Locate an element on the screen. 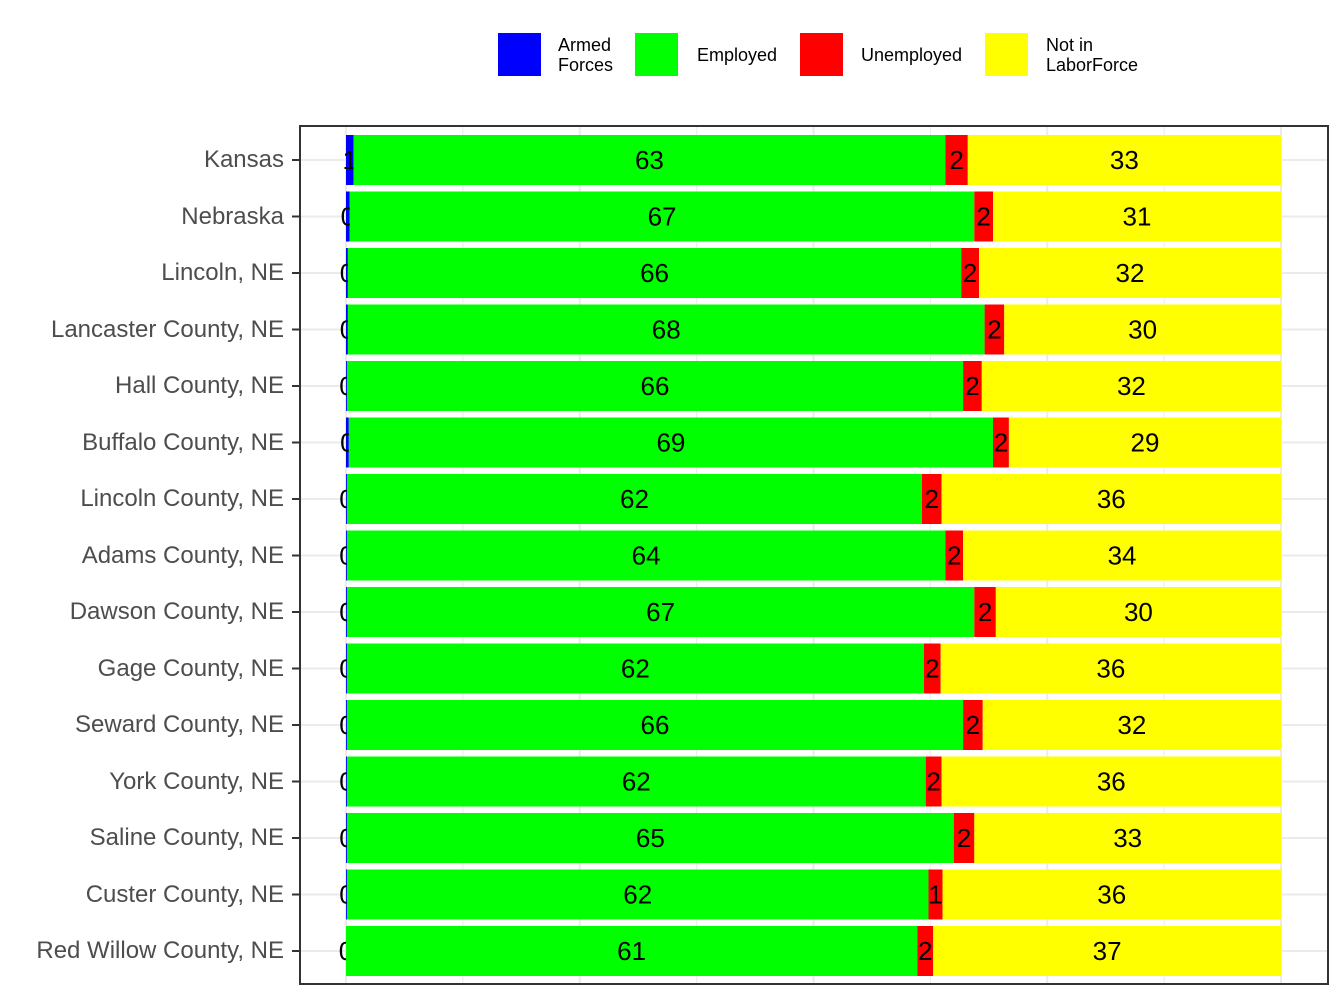  y-tick-label: Saline County, NE is located at coordinates (186, 837).